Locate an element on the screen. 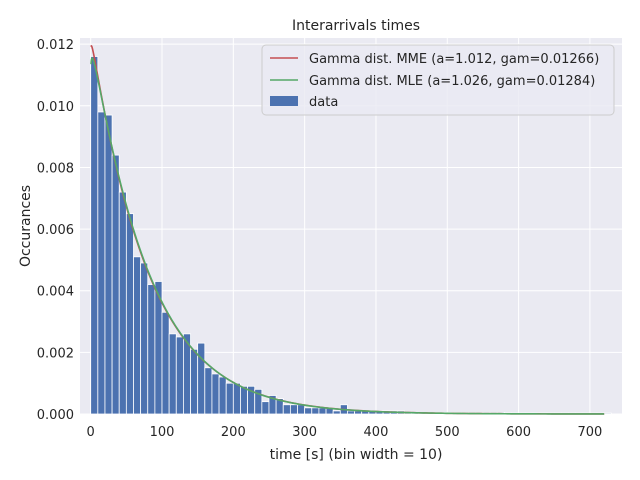  x-tick-label: 100 is located at coordinates (162, 432).